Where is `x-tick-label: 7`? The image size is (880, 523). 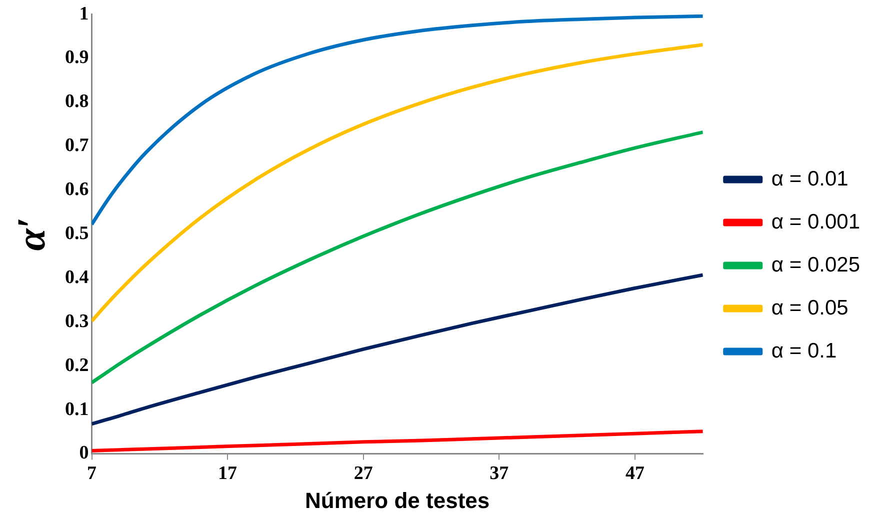 x-tick-label: 7 is located at coordinates (92, 473).